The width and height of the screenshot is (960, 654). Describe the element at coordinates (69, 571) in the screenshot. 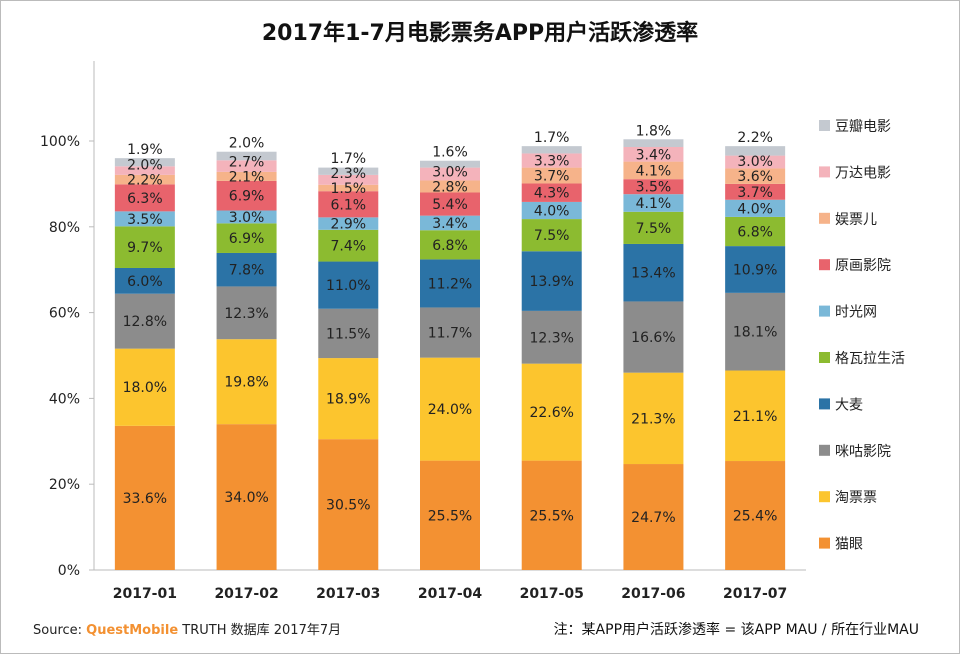

I see `y-tick-label: 0%` at that location.